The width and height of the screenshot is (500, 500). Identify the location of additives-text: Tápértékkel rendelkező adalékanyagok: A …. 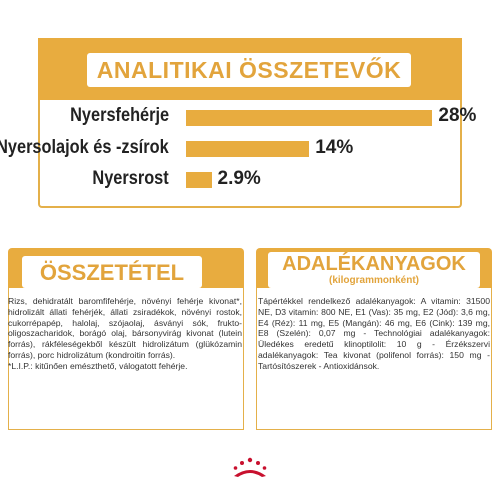
(374, 333).